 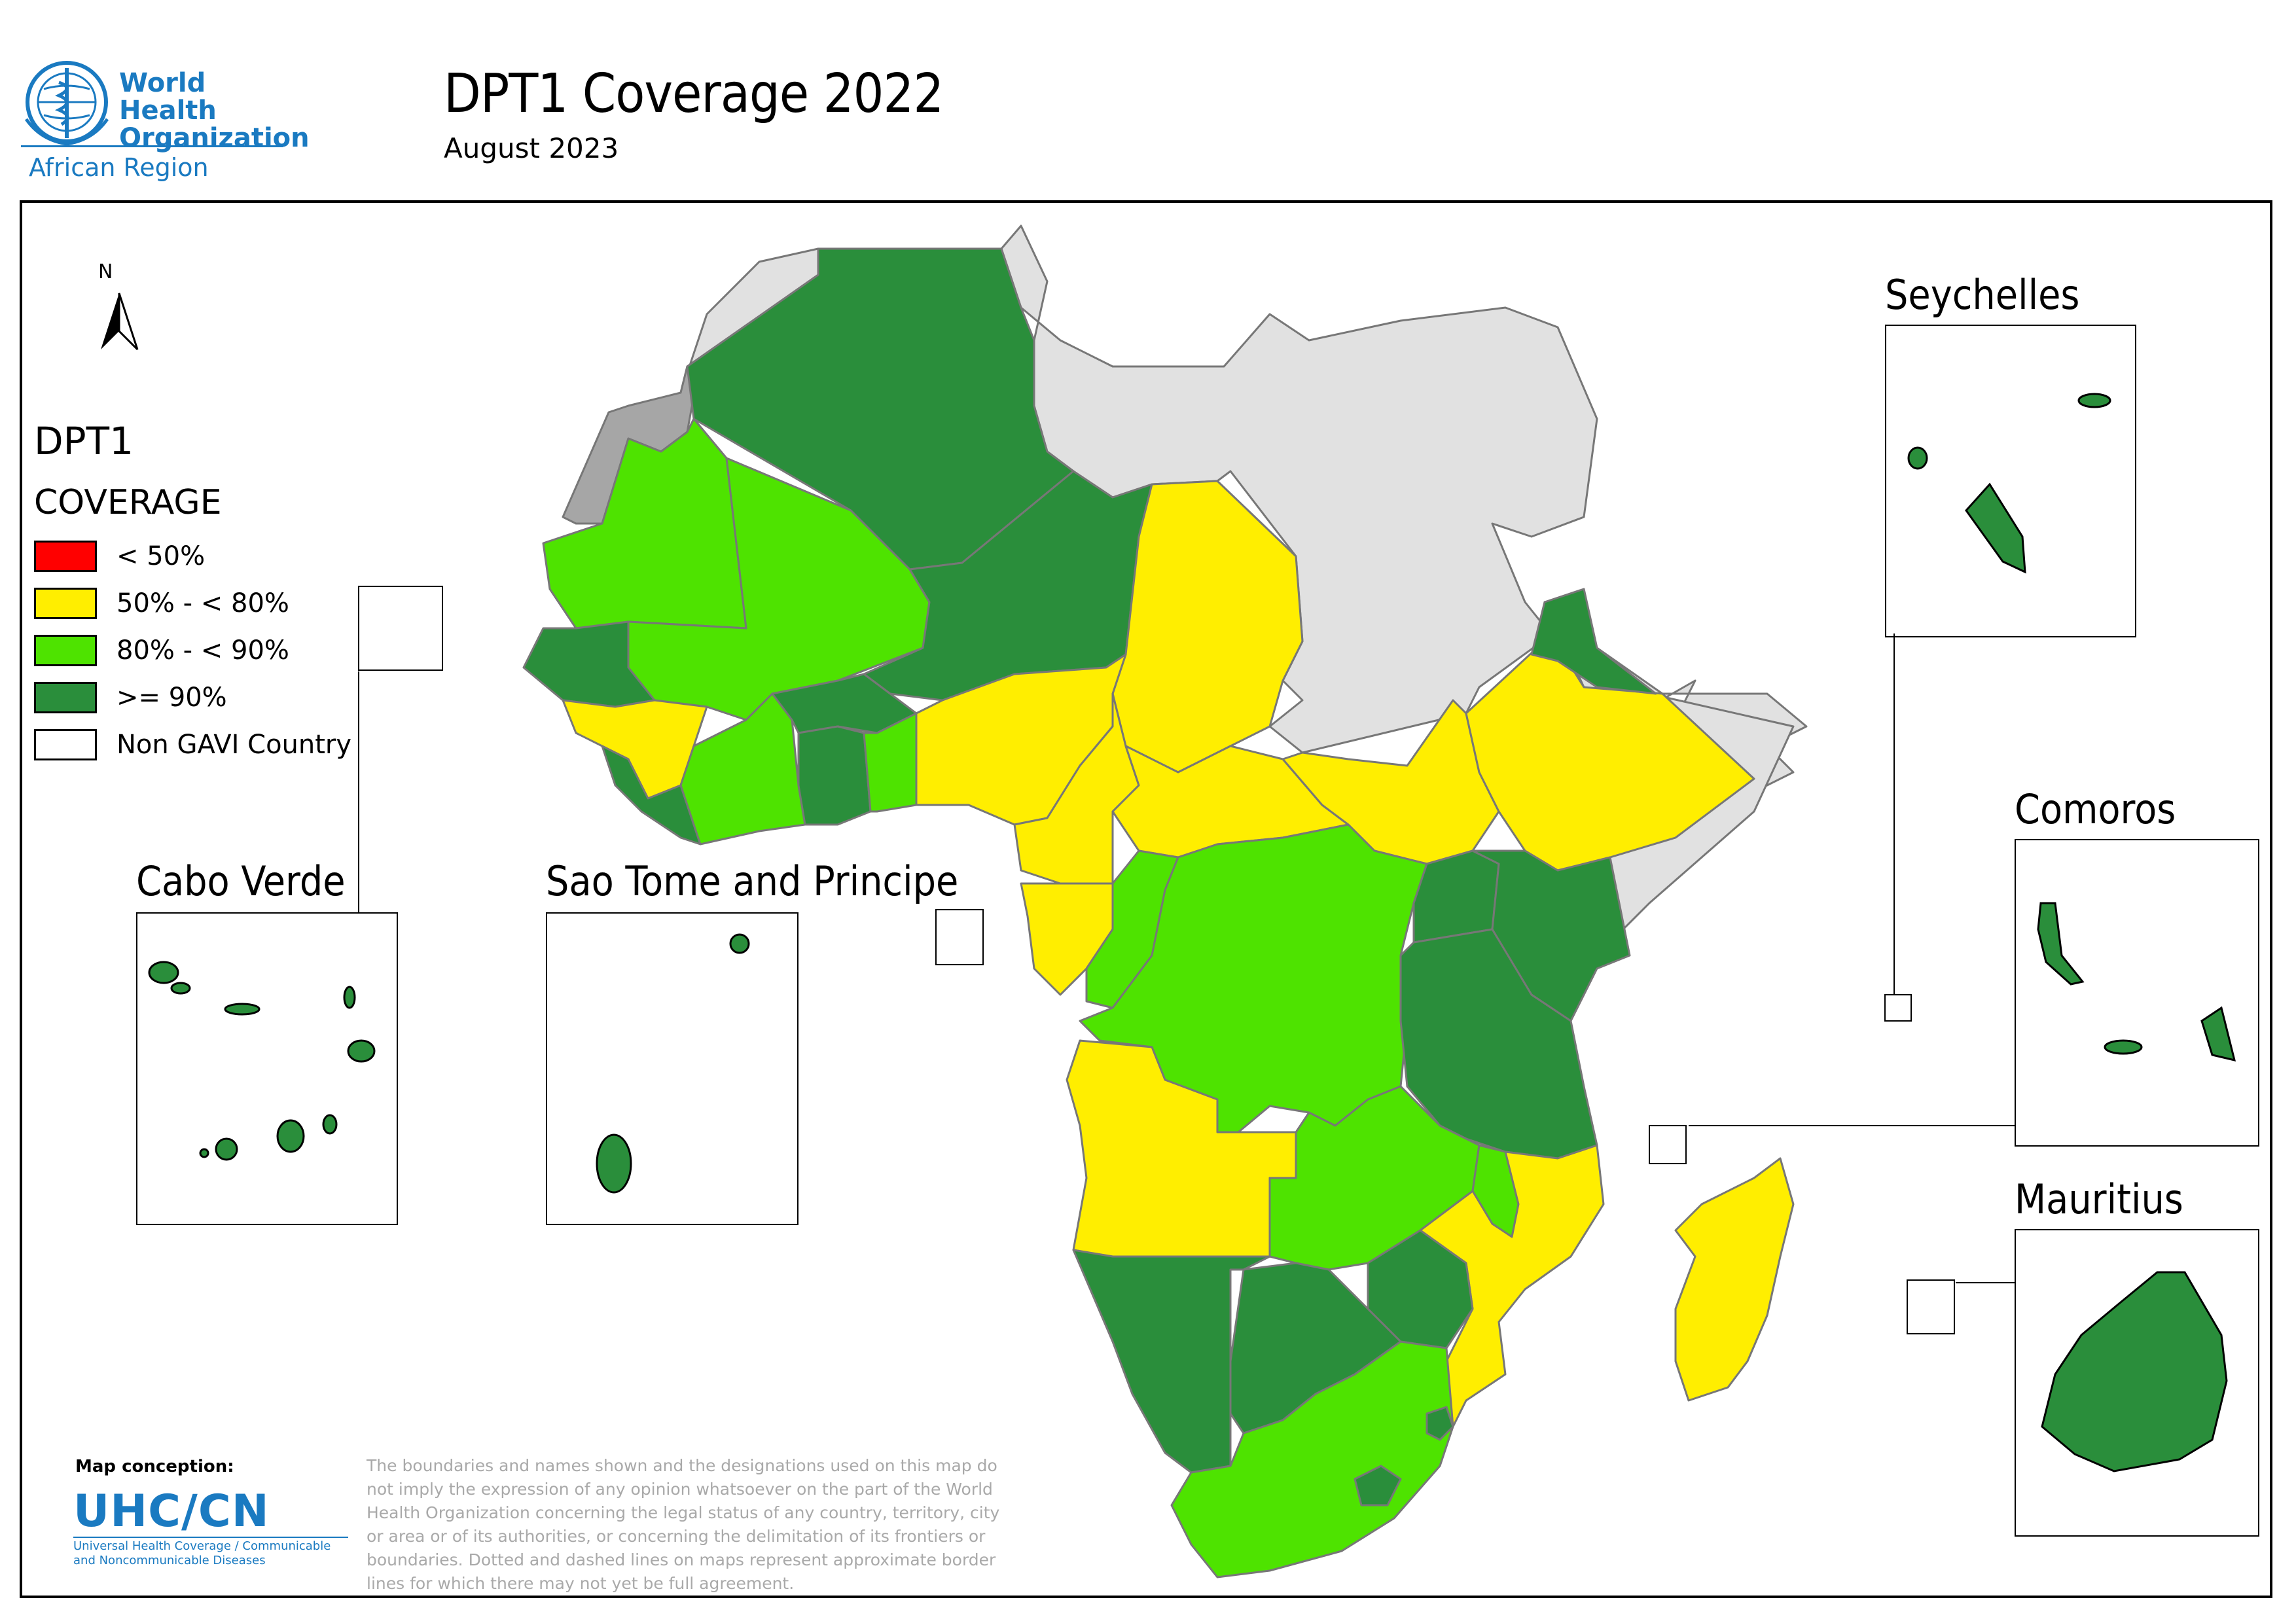 I want to click on region-eritrea, so click(x=1594, y=641).